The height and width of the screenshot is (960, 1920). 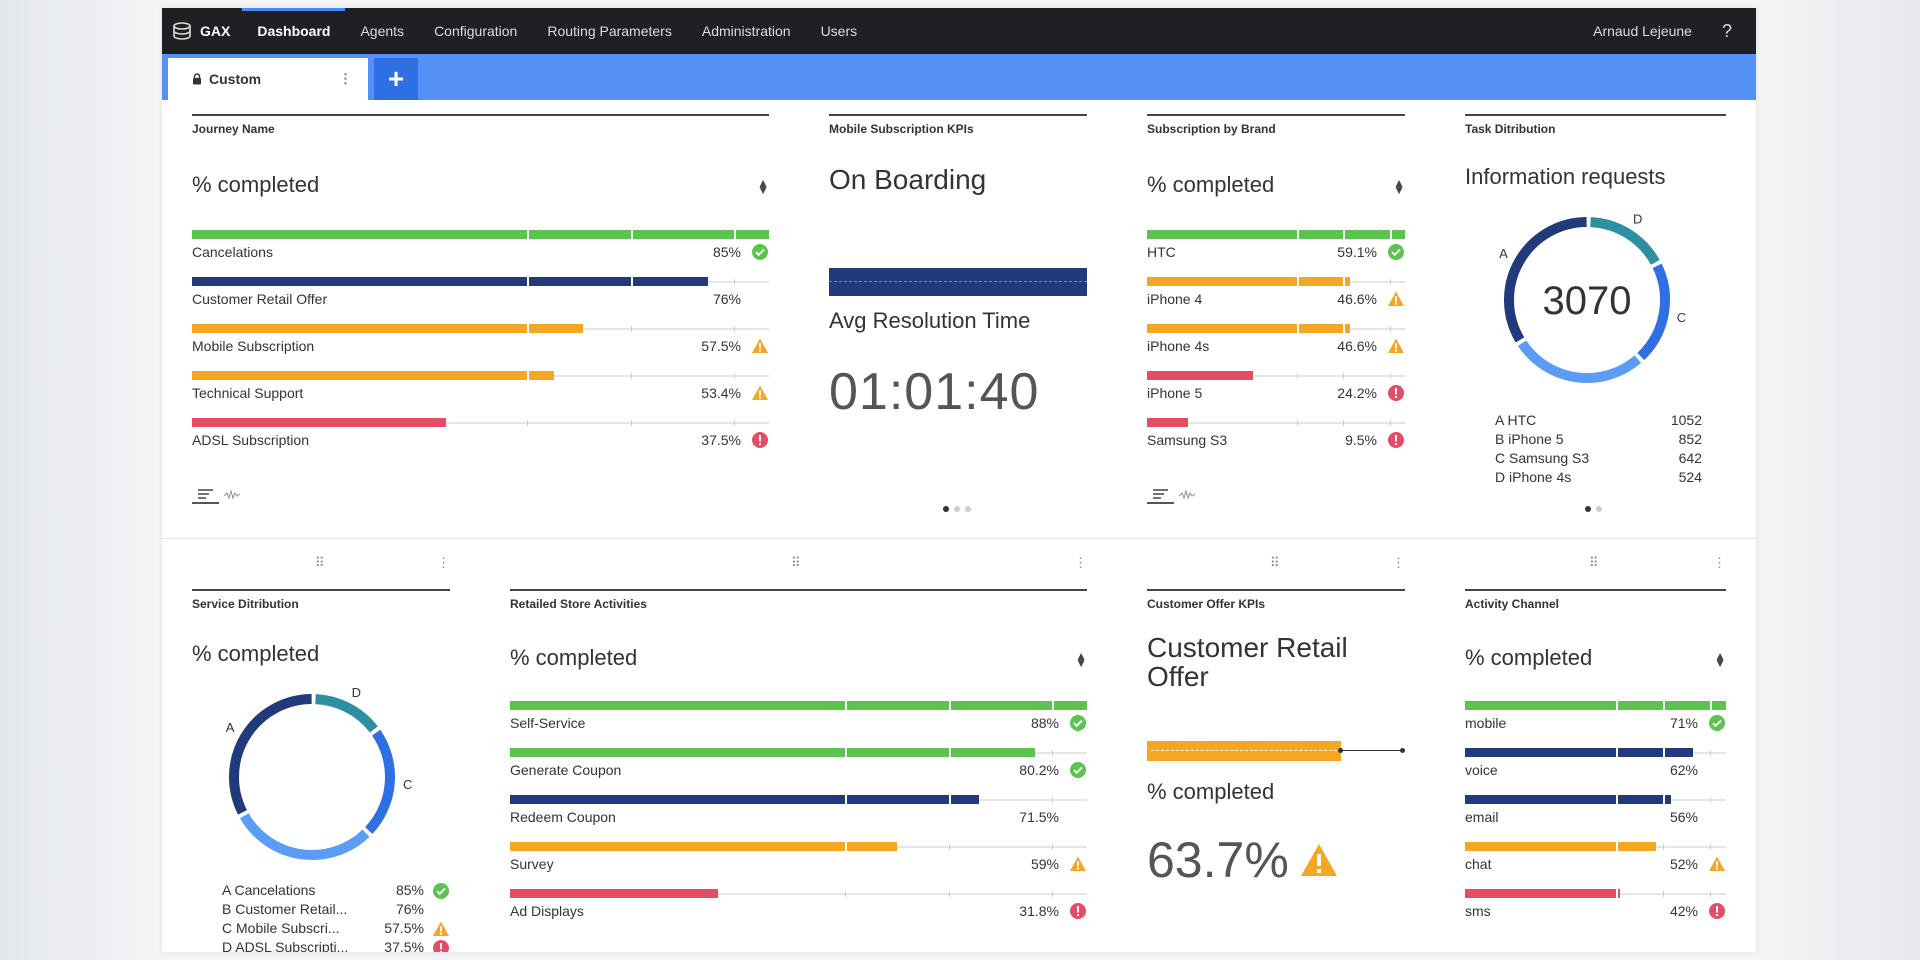 I want to click on bar-value: 46.6%, so click(x=1357, y=346).